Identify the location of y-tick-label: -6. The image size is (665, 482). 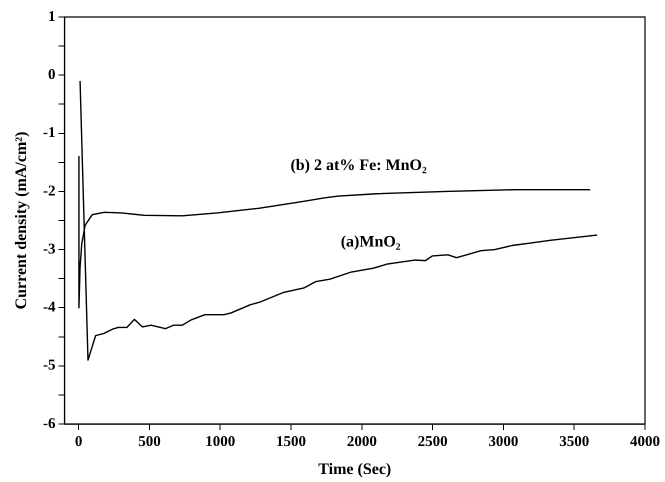
(49, 424).